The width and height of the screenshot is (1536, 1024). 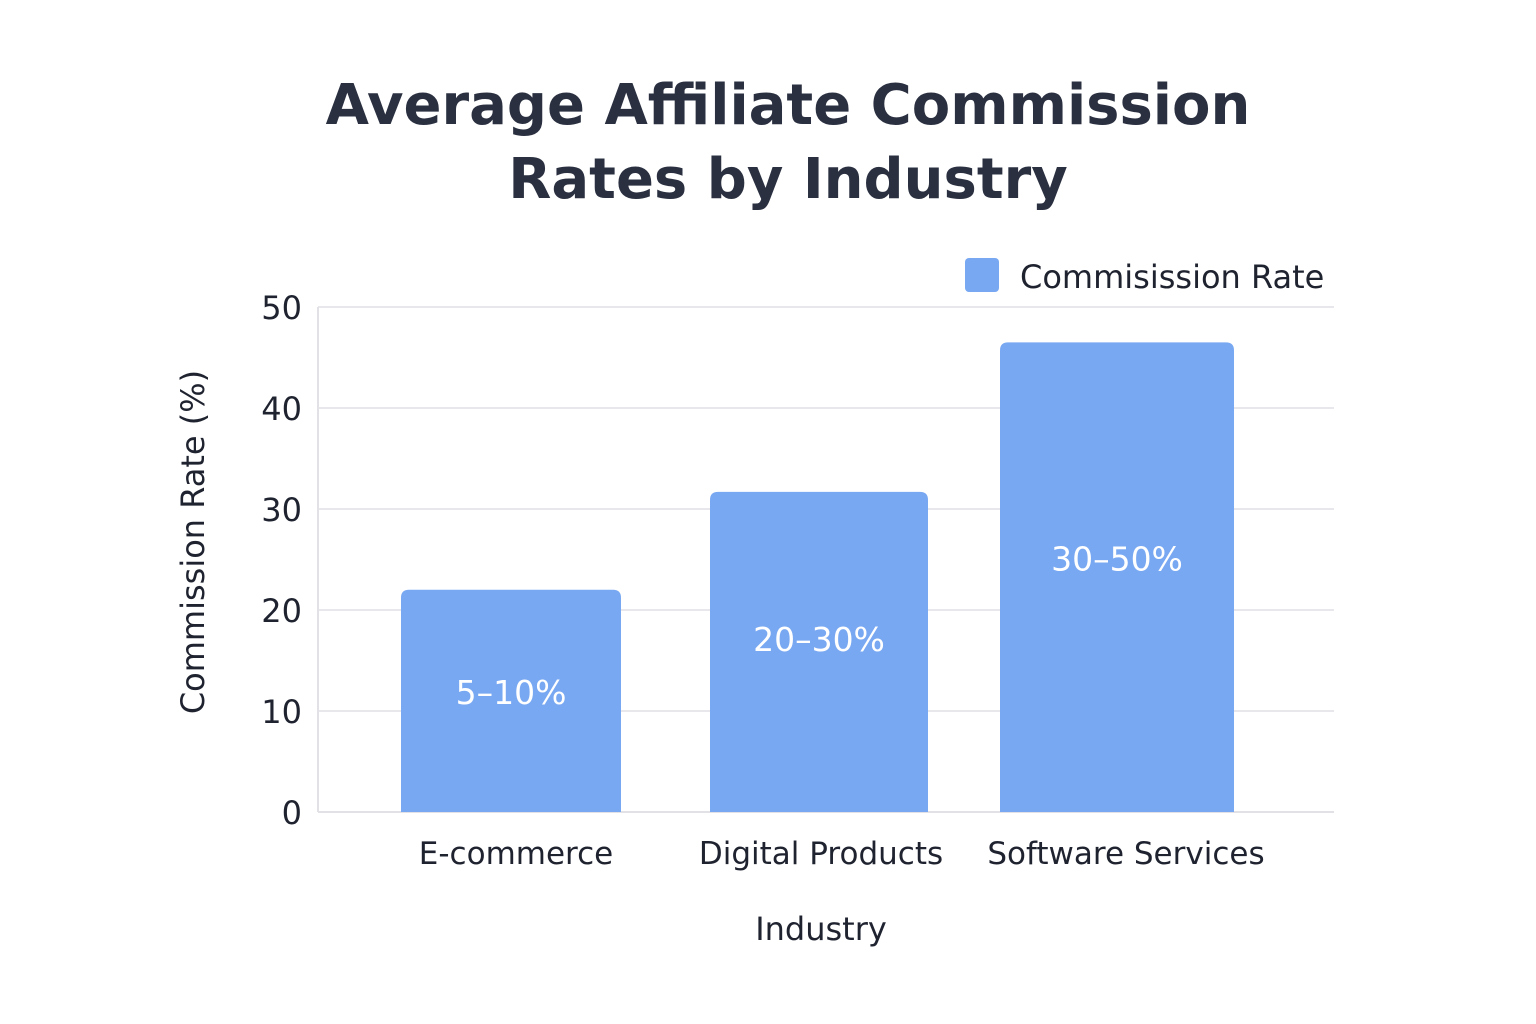 I want to click on legend: Commisission Rate, so click(x=1144, y=277).